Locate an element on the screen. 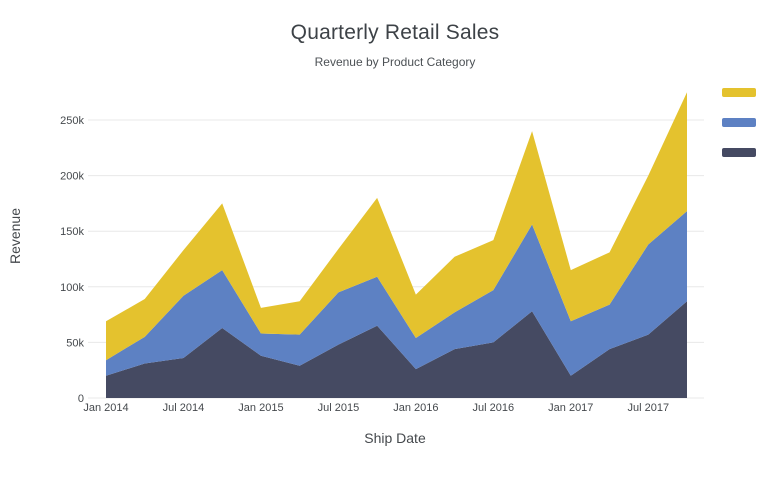  y-tick-label: 250k is located at coordinates (72, 121).